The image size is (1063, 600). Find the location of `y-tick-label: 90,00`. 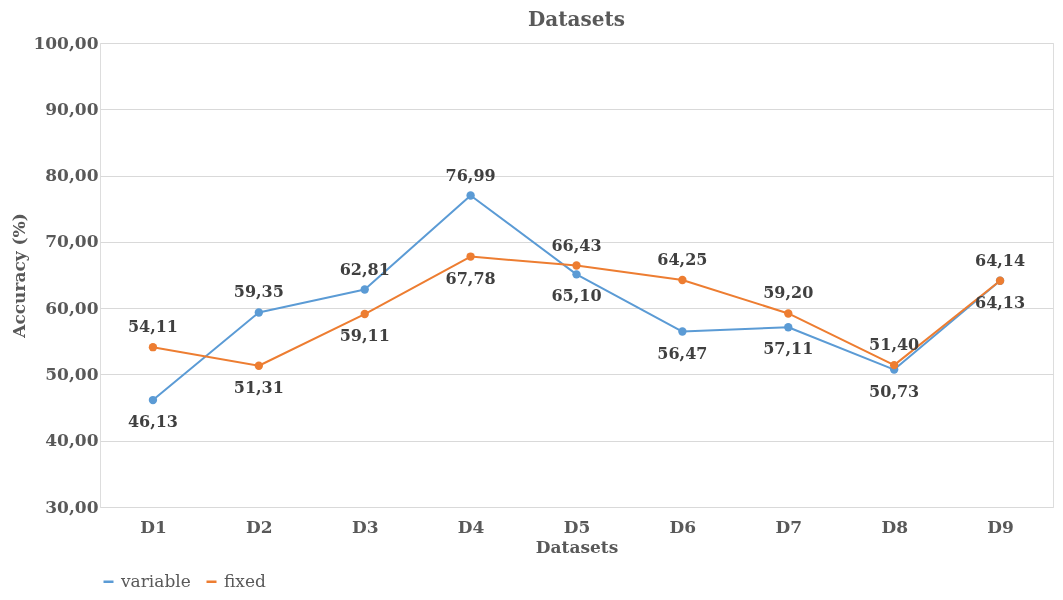

y-tick-label: 90,00 is located at coordinates (72, 108).